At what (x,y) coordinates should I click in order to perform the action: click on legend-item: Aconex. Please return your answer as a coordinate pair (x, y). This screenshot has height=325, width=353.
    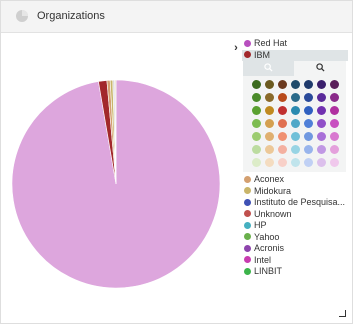
    Looking at the image, I should click on (295, 180).